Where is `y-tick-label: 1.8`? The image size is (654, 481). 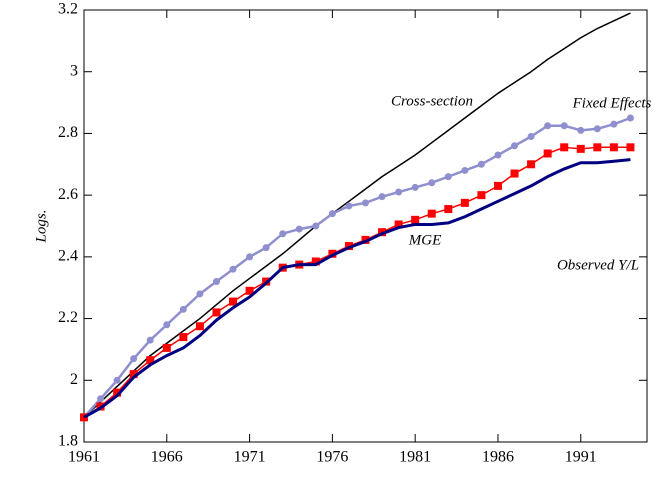 y-tick-label: 1.8 is located at coordinates (68, 441).